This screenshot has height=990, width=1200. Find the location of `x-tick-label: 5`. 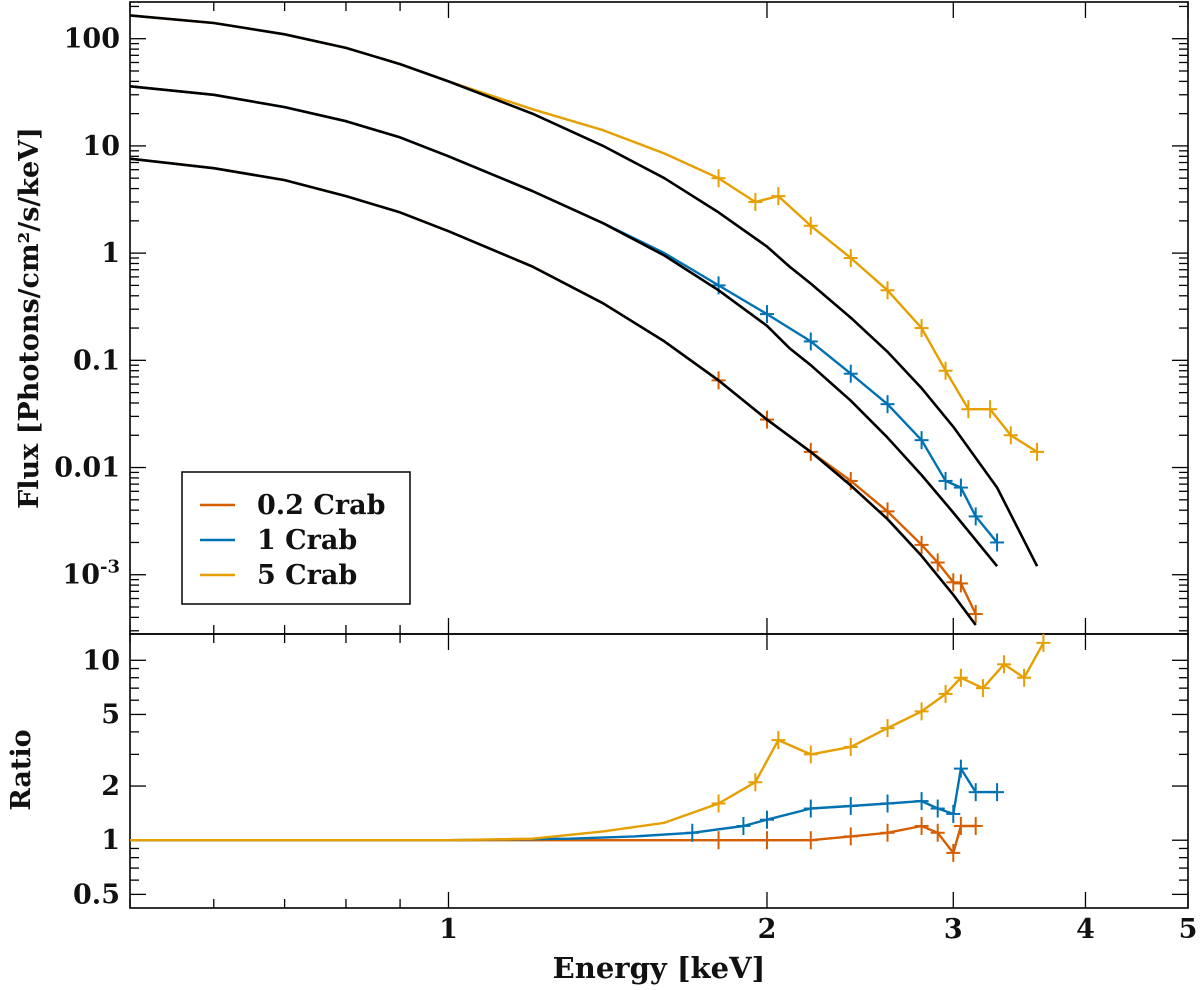

x-tick-label: 5 is located at coordinates (1188, 929).